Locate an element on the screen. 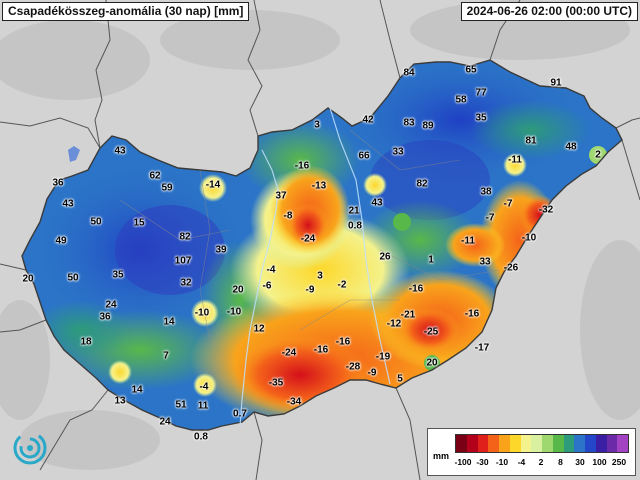 This screenshot has width=640, height=480. legend-tick-label: -4 is located at coordinates (521, 462).